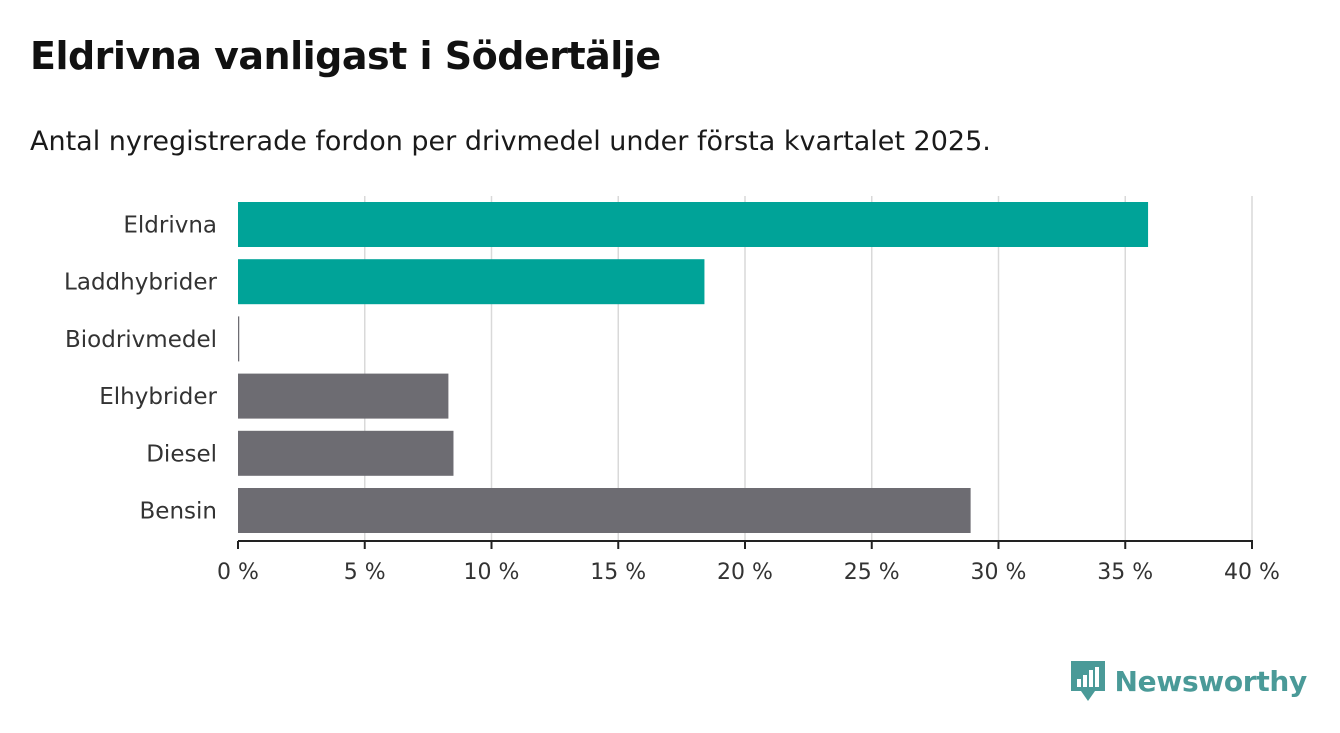 This screenshot has height=733, width=1340. I want to click on category-label: Elhybrider, so click(158, 397).